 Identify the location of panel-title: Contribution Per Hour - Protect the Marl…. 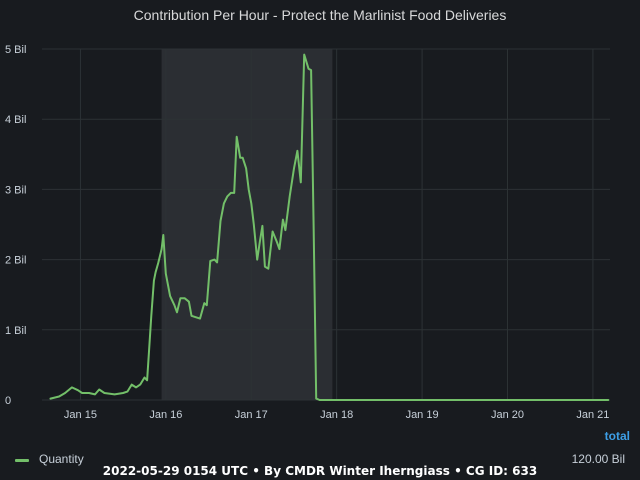
(320, 15).